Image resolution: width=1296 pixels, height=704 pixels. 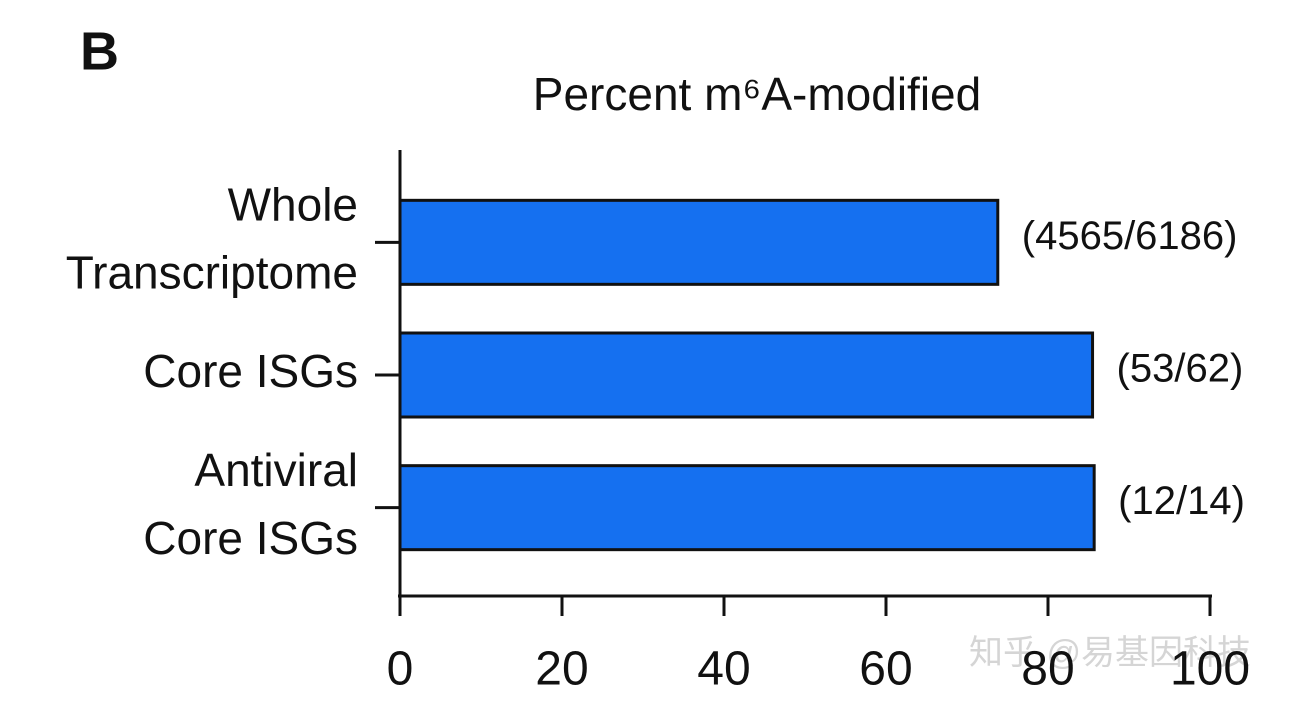 I want to click on x-tick-label: 20, so click(x=561, y=669).